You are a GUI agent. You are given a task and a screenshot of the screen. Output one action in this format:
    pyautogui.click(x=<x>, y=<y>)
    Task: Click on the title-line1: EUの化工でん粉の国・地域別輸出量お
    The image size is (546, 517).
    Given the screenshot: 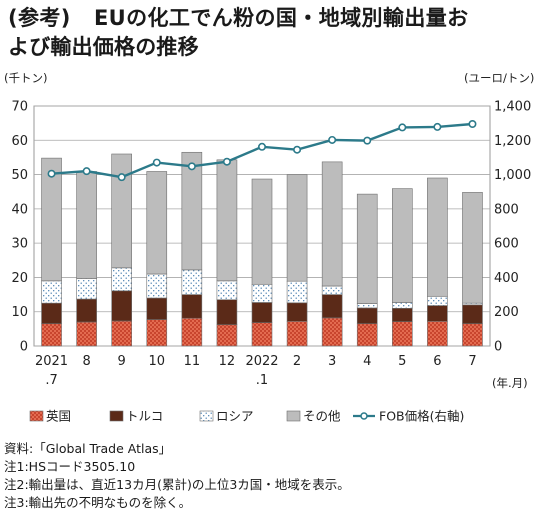 What is the action you would take?
    pyautogui.click(x=281, y=18)
    